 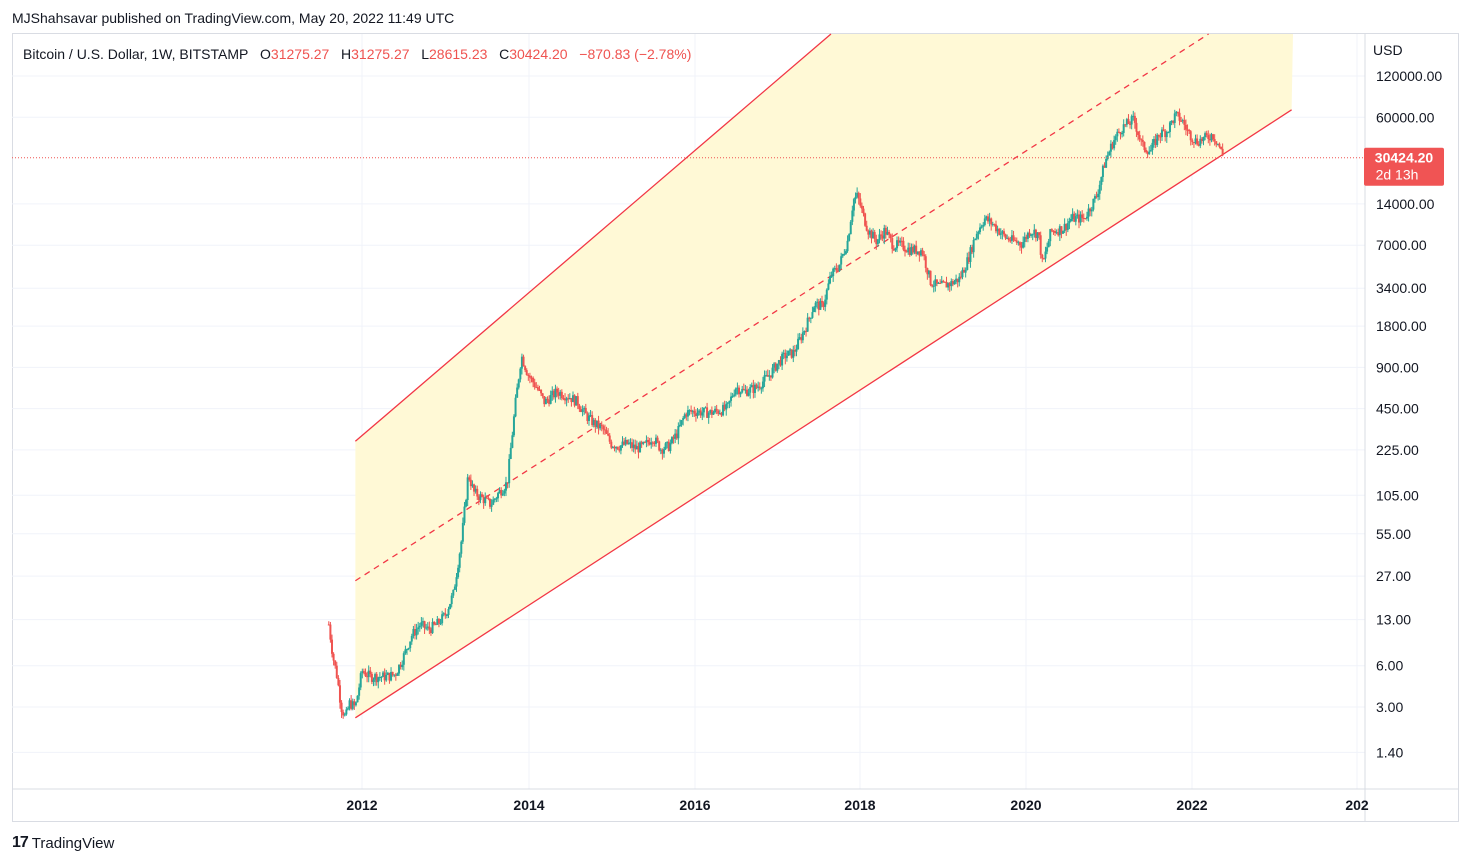 I want to click on time-tick-4: 2020, so click(x=1025, y=805).